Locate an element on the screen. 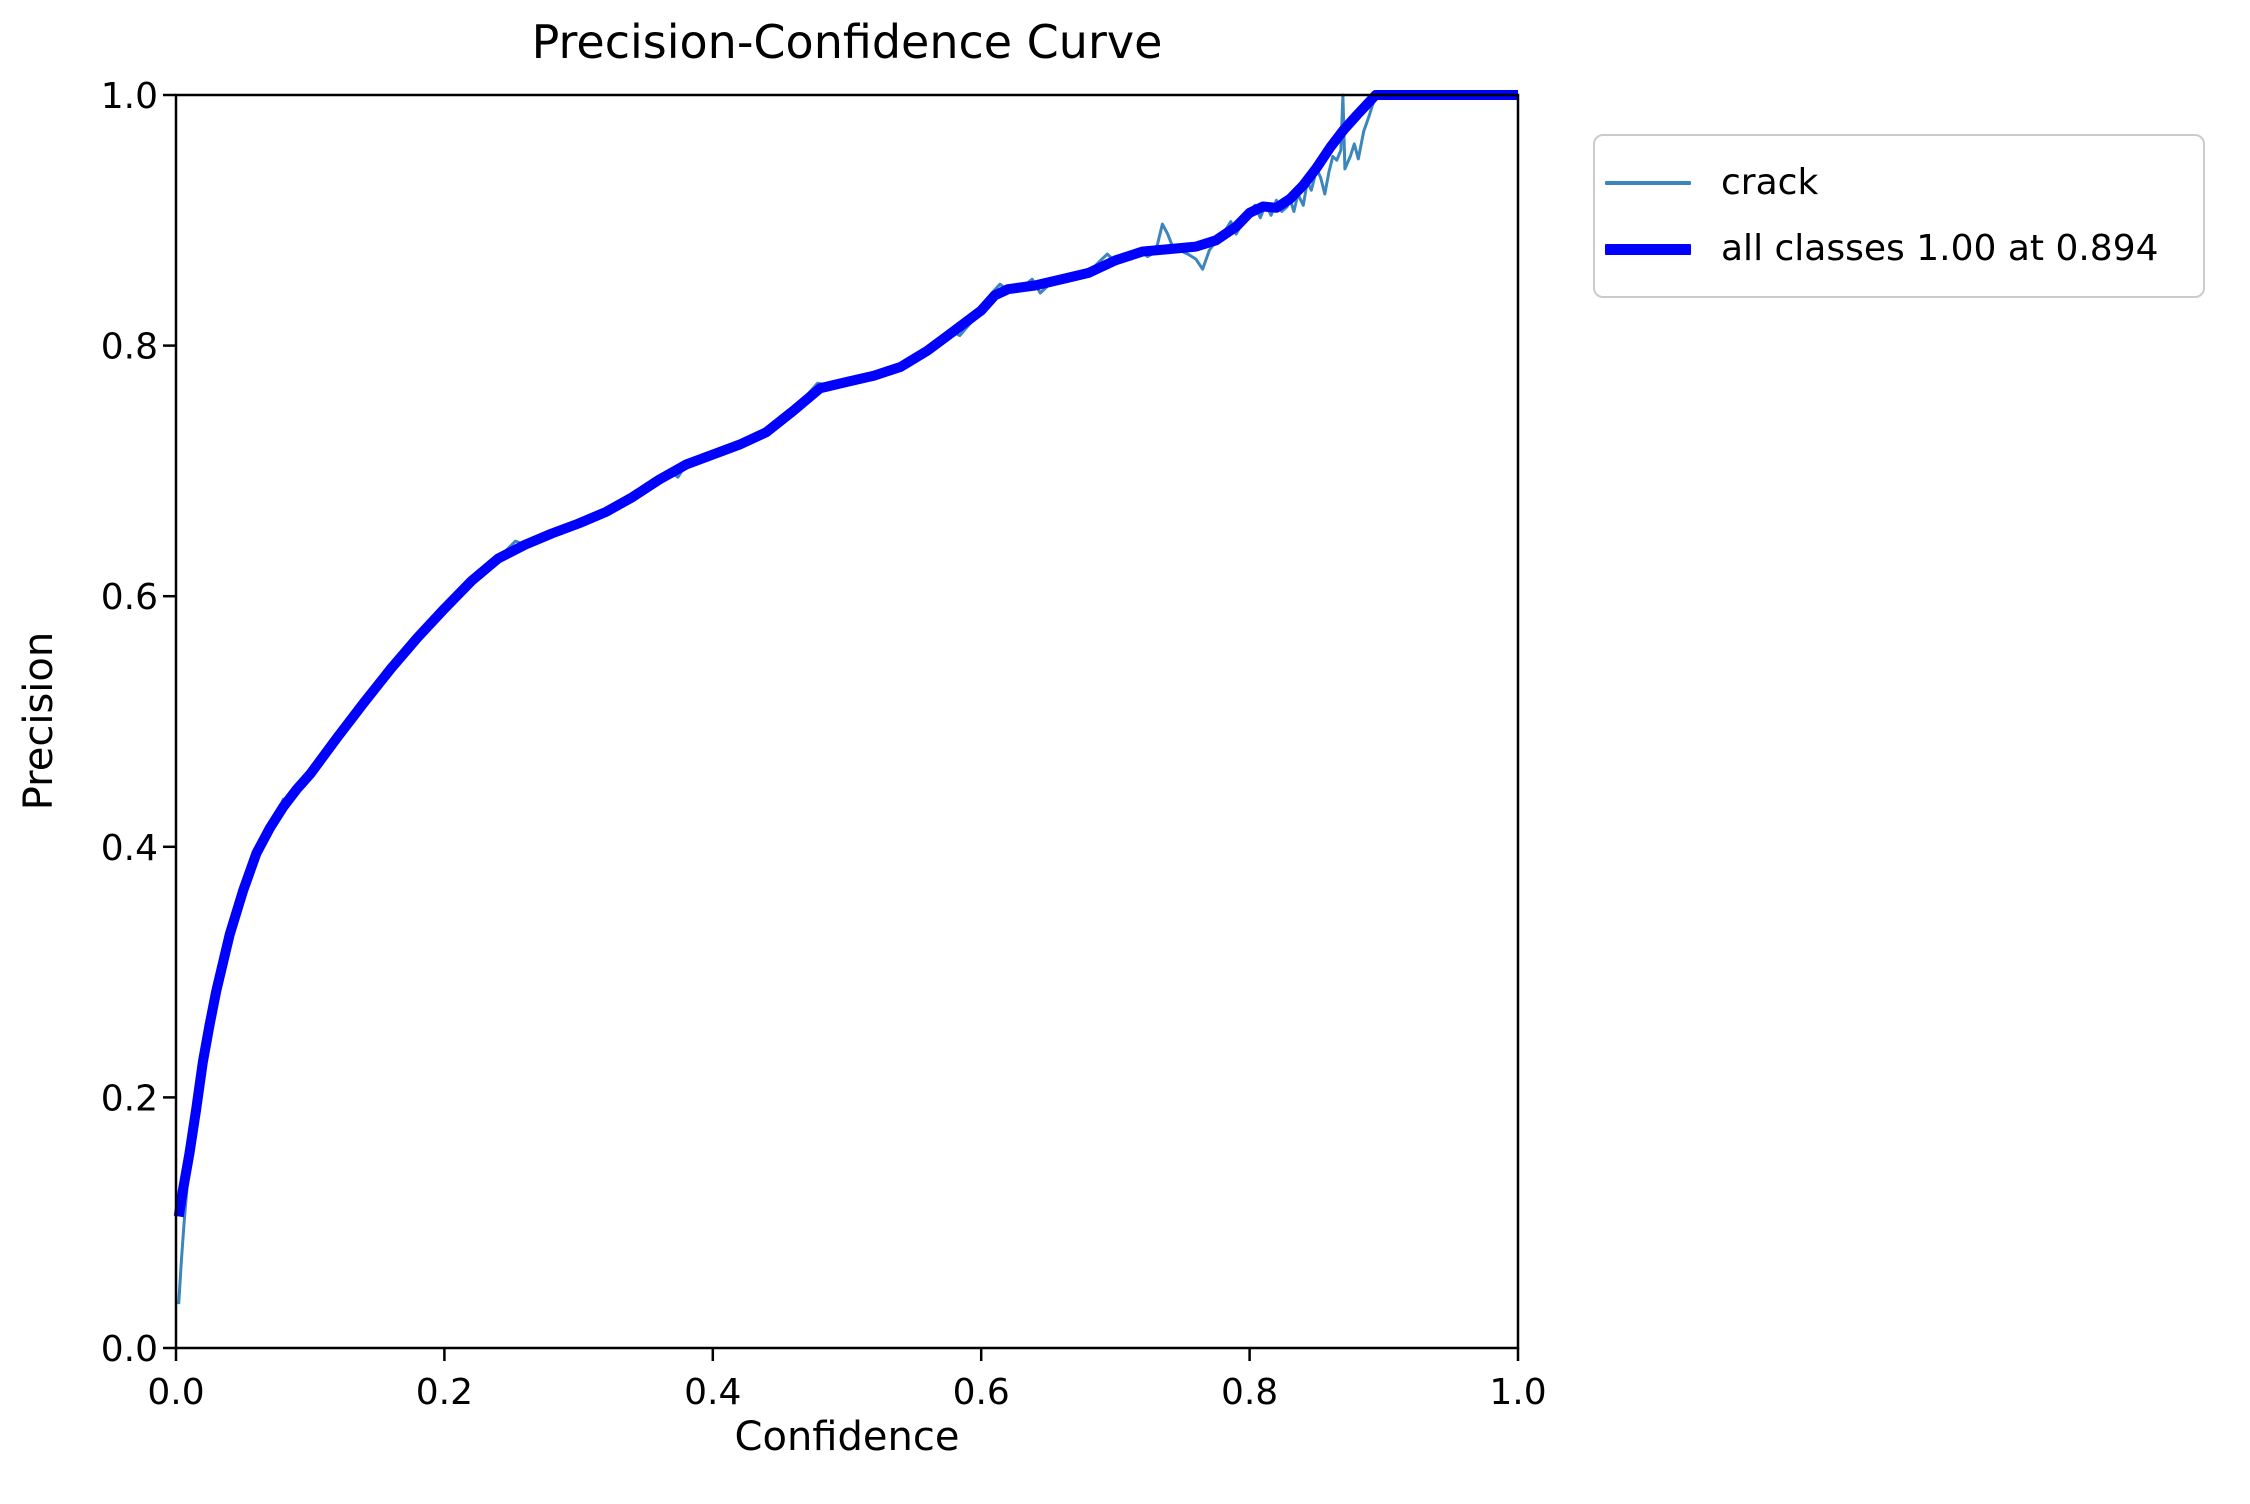 Image resolution: width=2250 pixels, height=1504 pixels. y-axis-label: Precision is located at coordinates (39, 721).